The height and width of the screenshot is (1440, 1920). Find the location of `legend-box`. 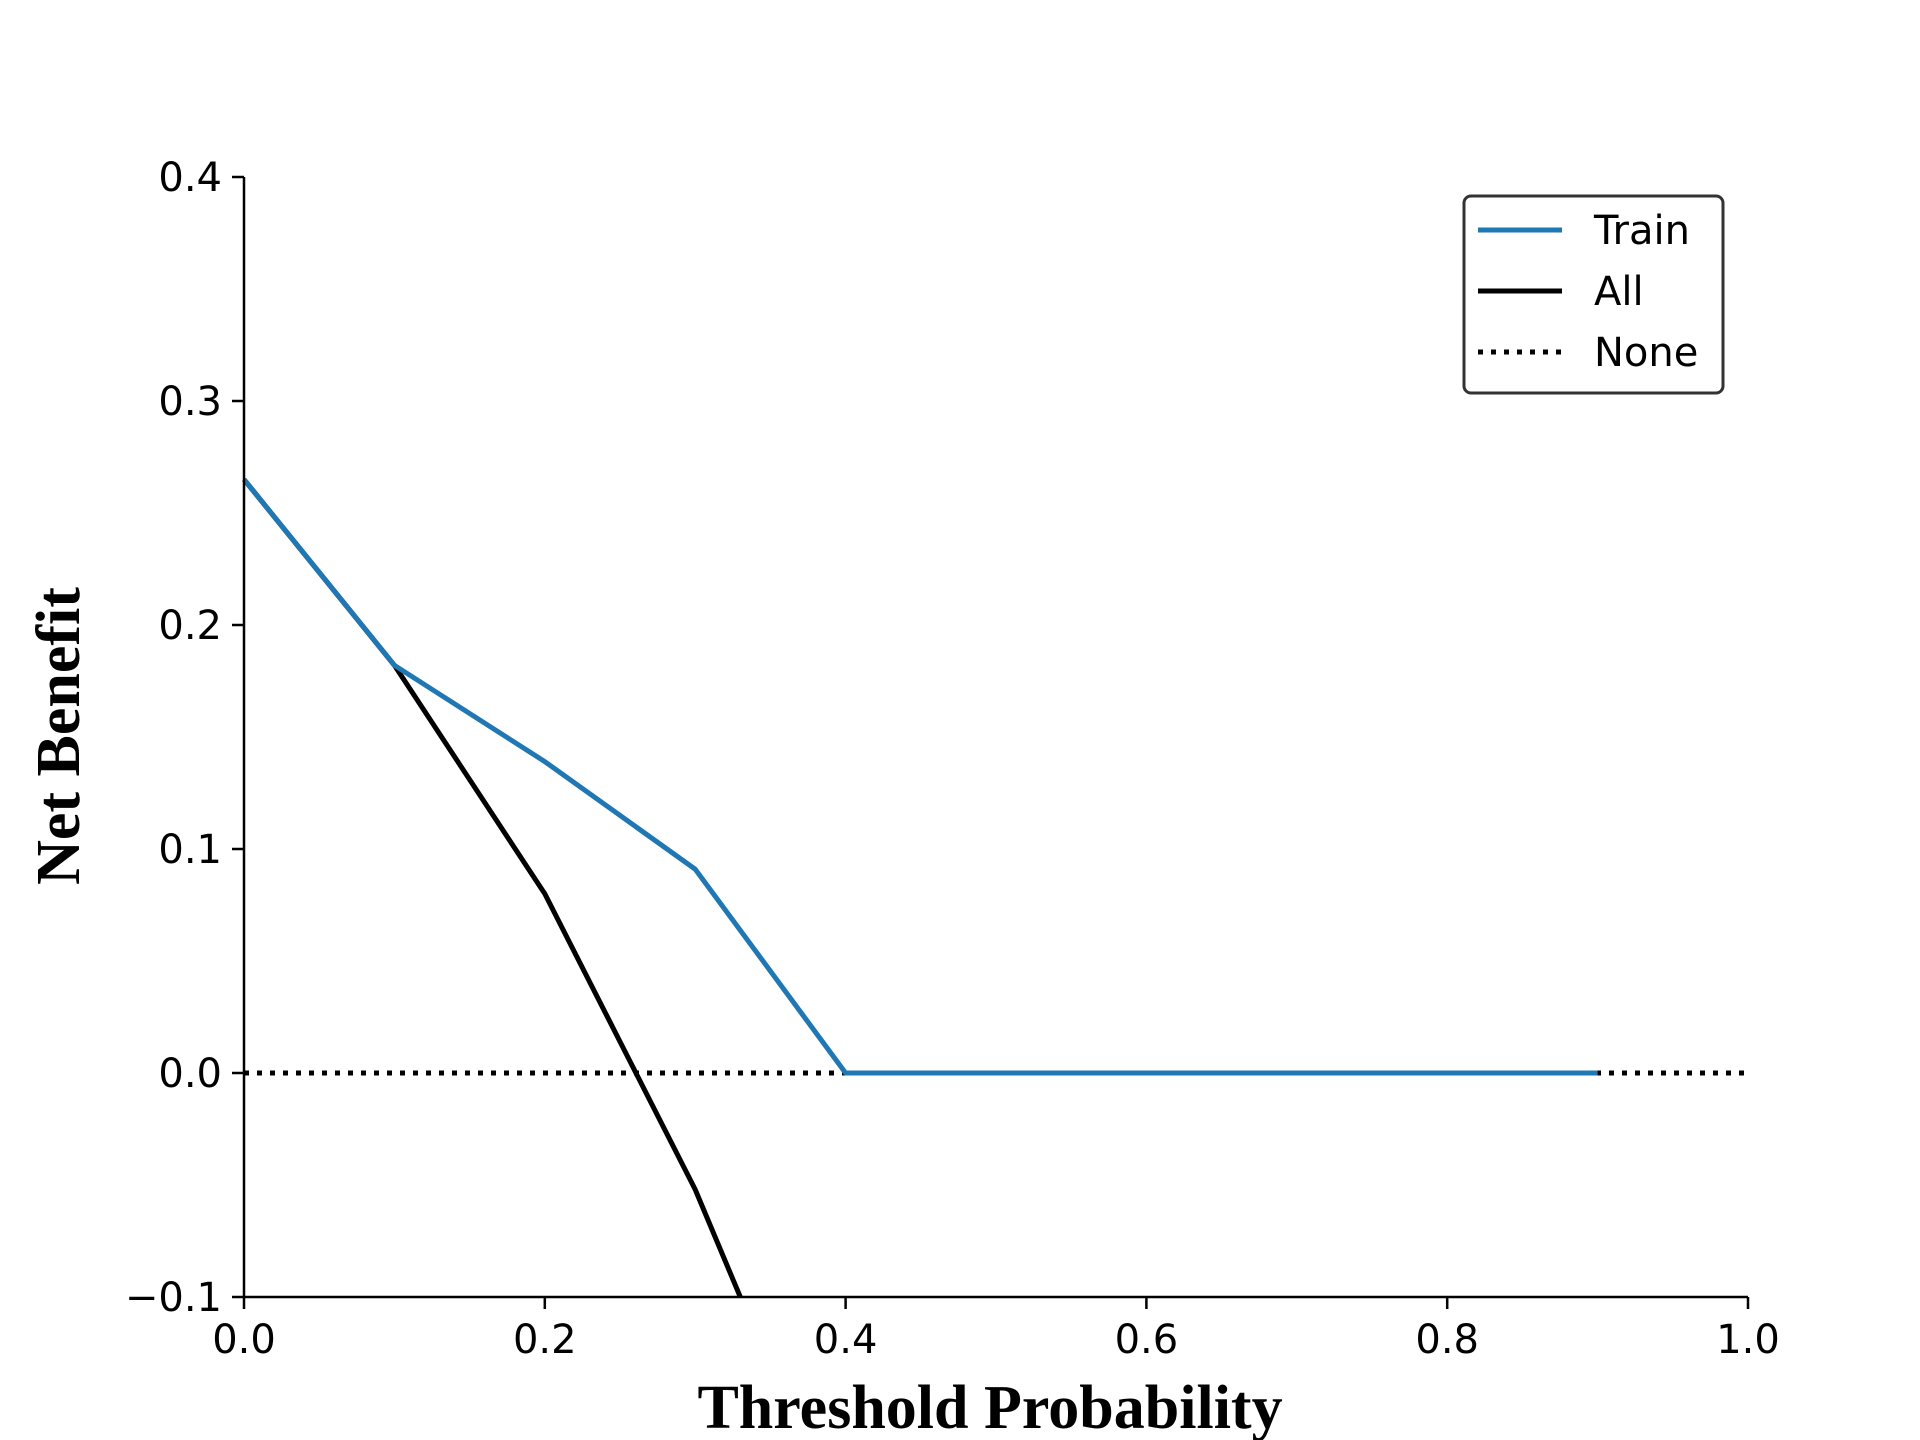

legend-box is located at coordinates (1593, 294).